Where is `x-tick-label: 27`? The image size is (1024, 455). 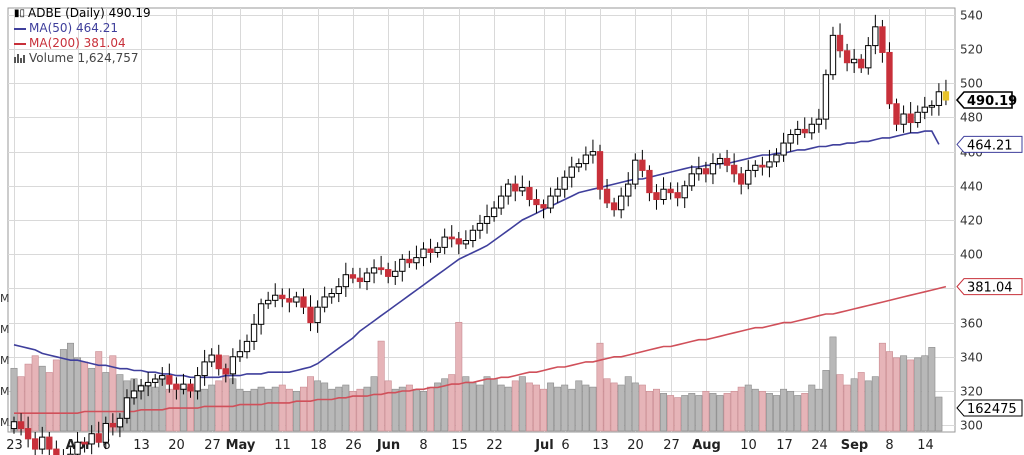 x-tick-label: 27 is located at coordinates (671, 445).